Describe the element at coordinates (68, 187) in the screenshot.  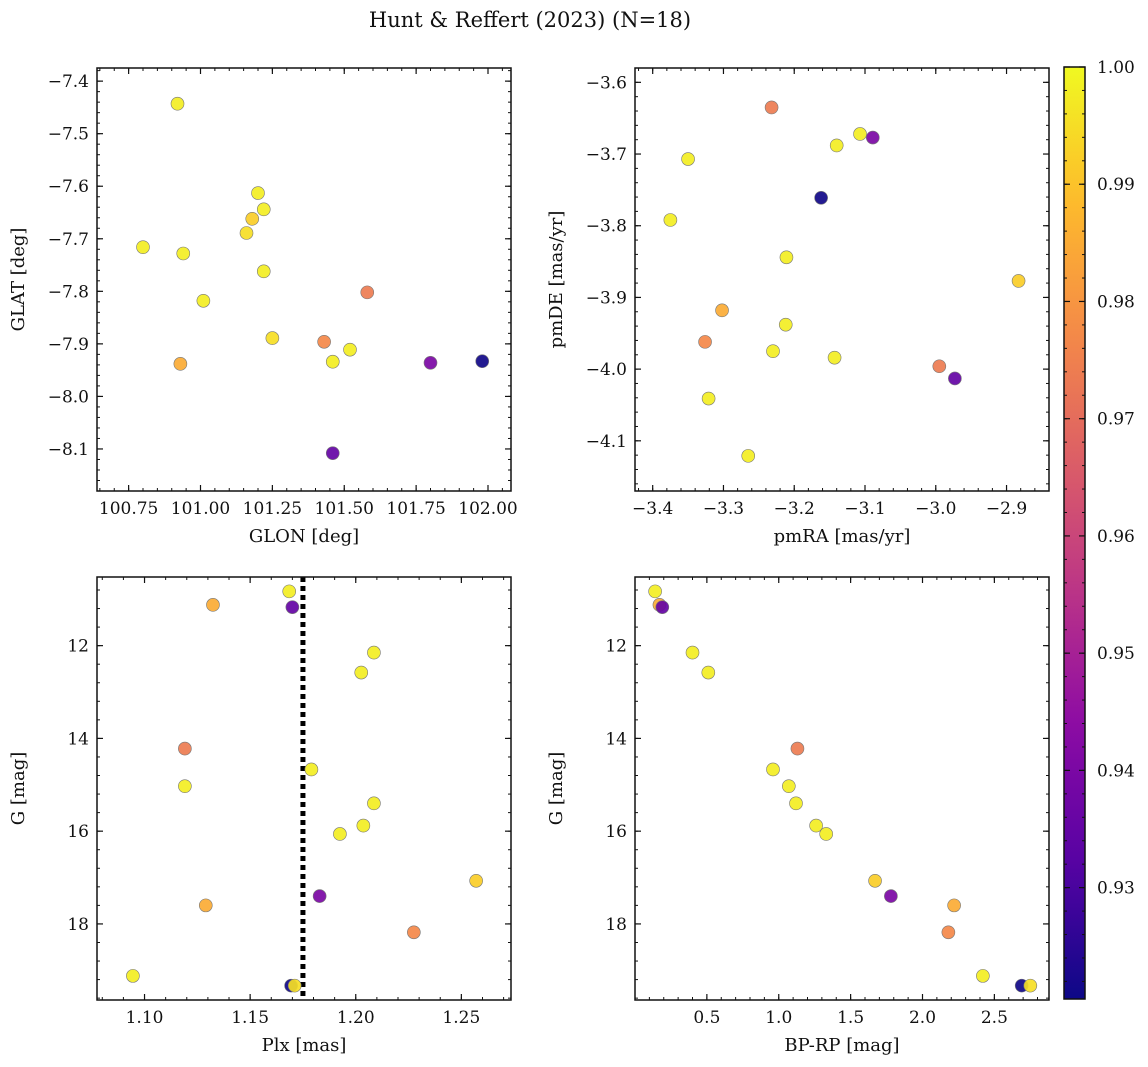
I see `y-tick-label: −7.6` at that location.